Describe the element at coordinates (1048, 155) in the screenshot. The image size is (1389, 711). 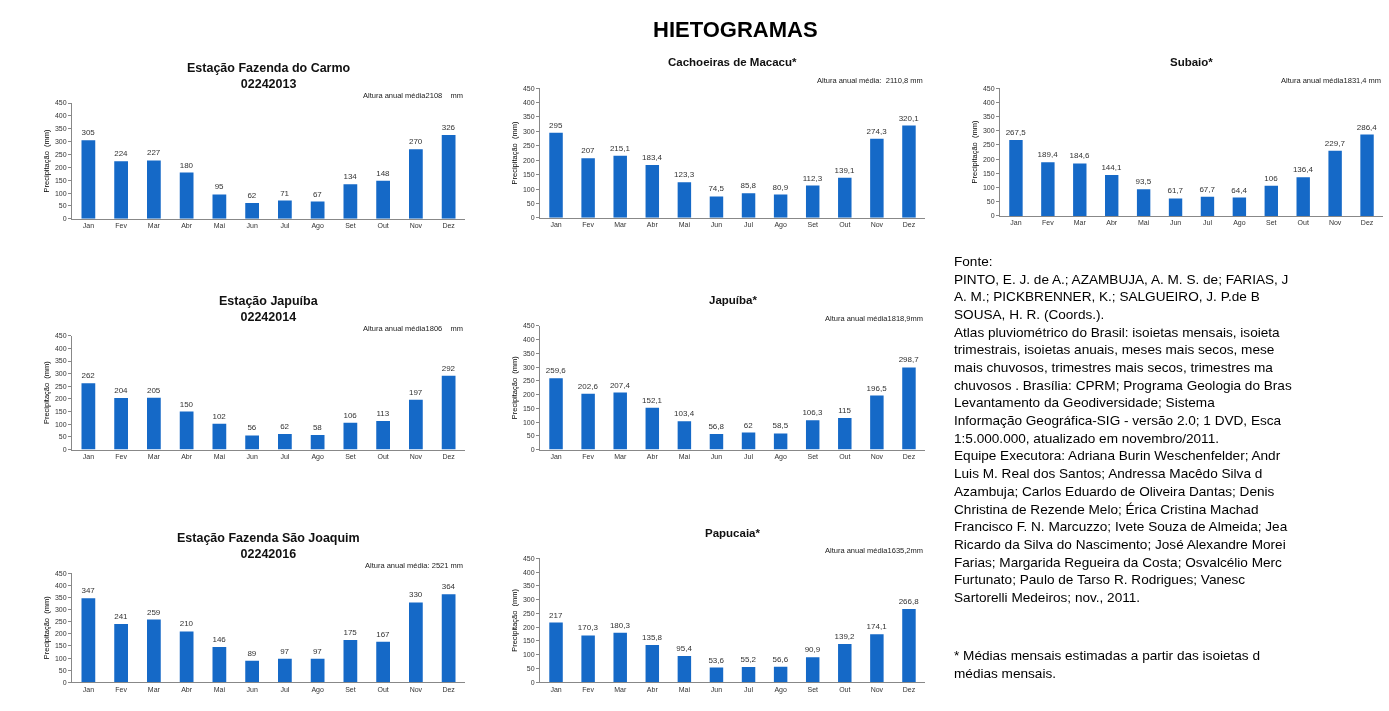
I see `data-label: 189,4` at that location.